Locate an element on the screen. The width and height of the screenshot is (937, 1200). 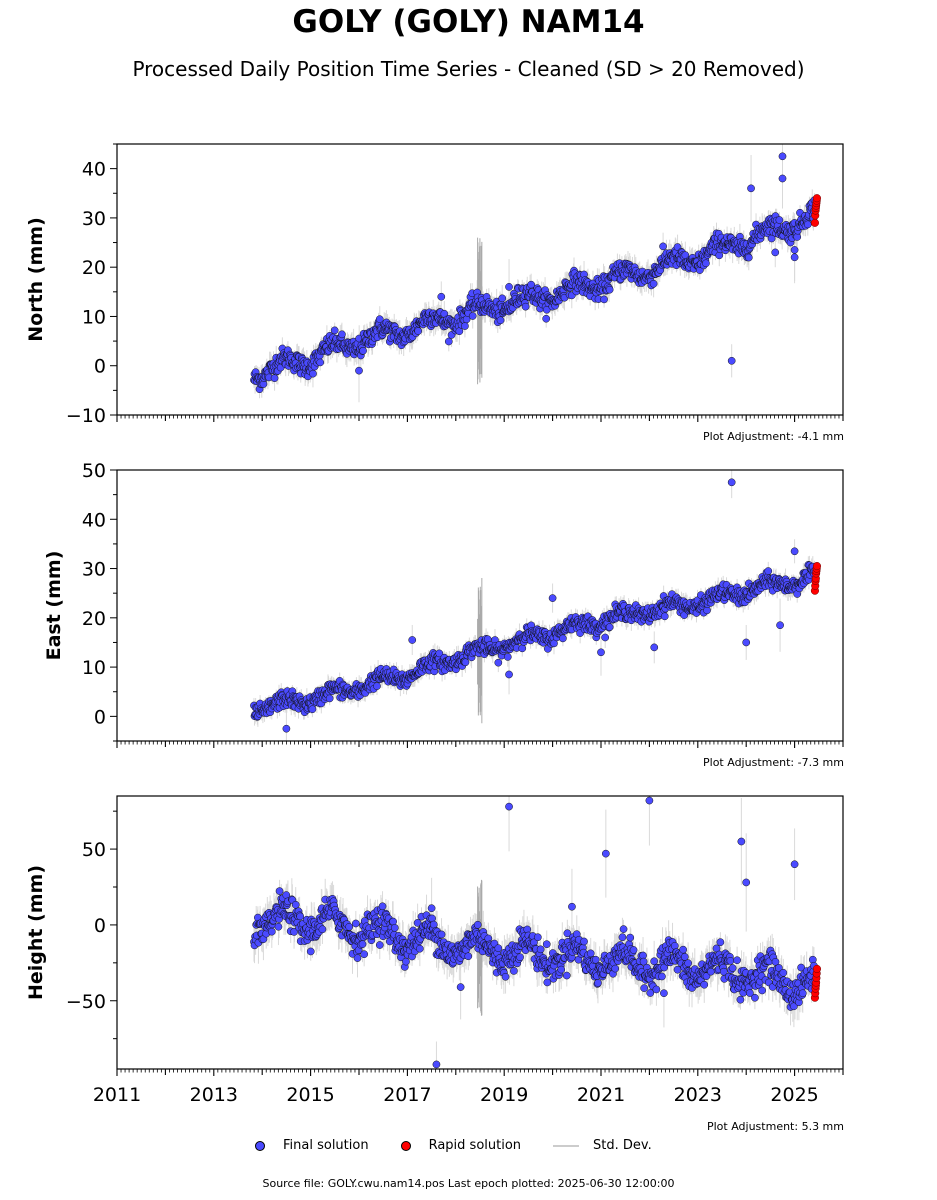
north-plot-area is located at coordinates (536, 273).